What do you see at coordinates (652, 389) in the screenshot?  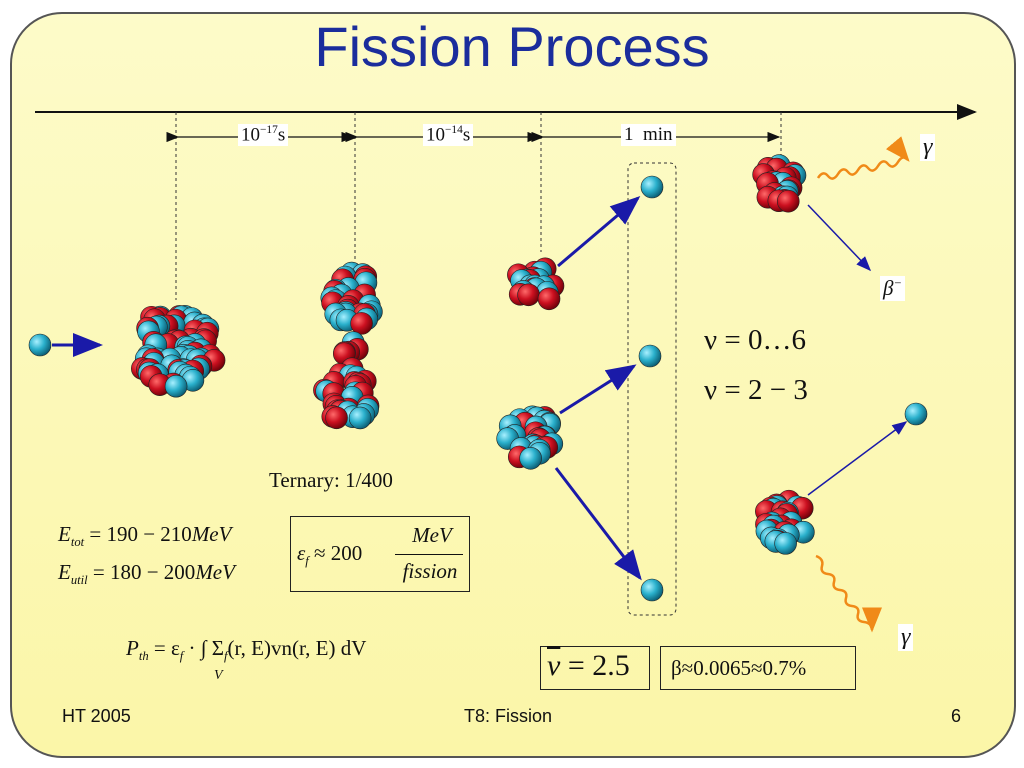 I see `prompt-neutron-box` at bounding box center [652, 389].